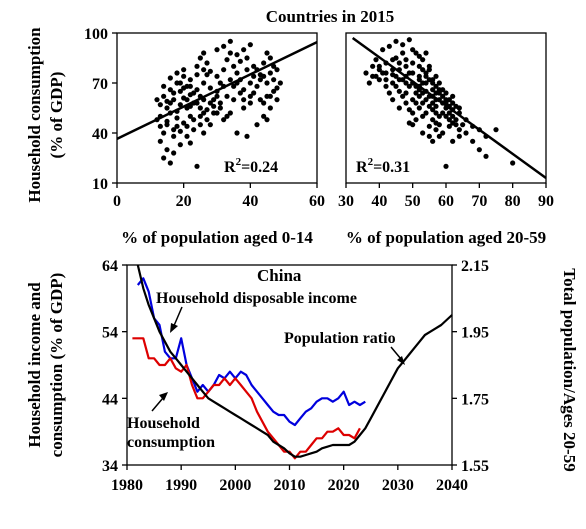  Describe the element at coordinates (163, 423) in the screenshot. I see `annotation-consumption-1: Household` at that location.